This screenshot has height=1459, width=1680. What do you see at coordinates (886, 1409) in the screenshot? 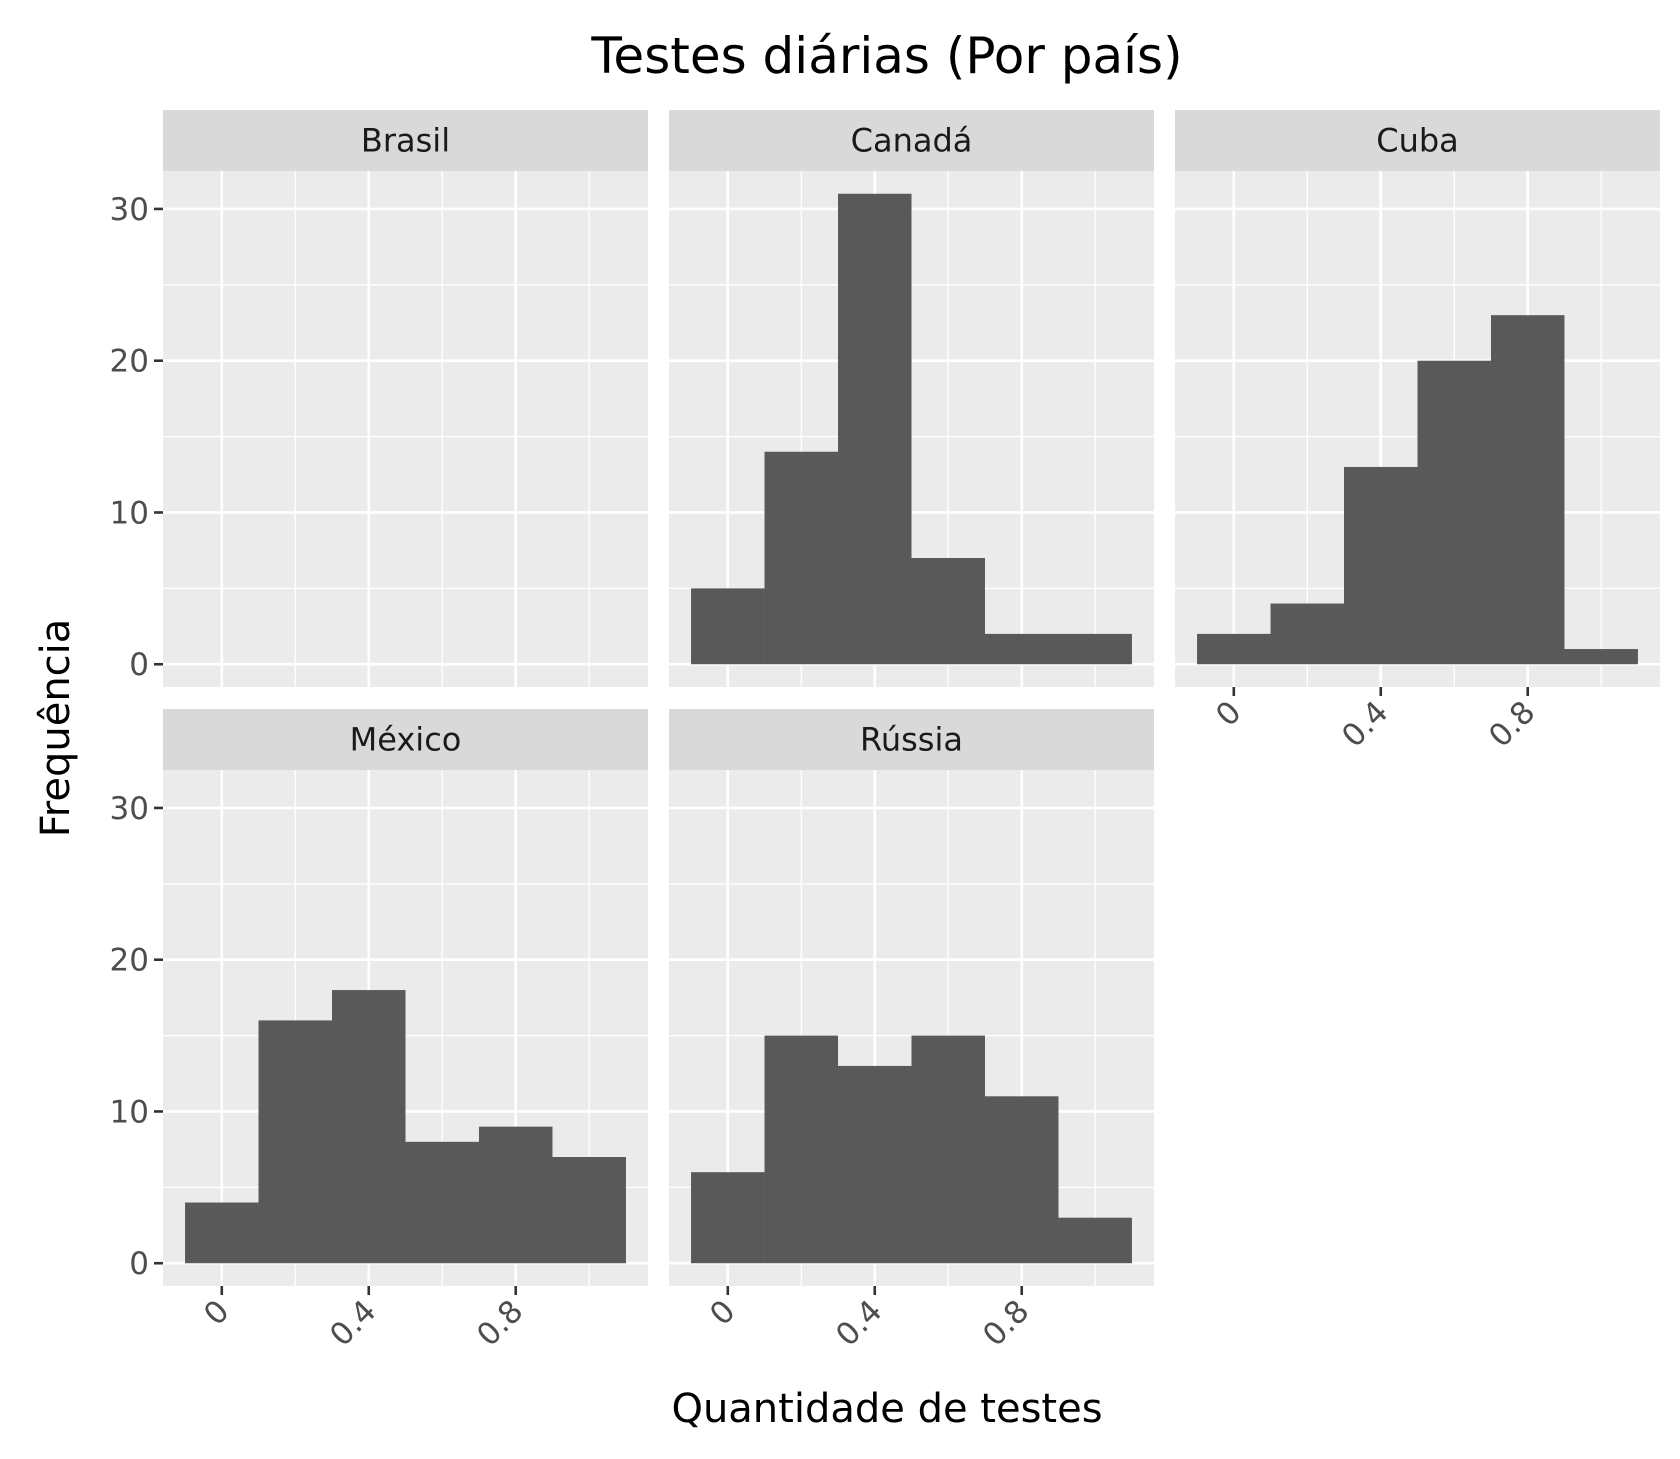
I see `x-axis-title: Quantidade de testes` at bounding box center [886, 1409].